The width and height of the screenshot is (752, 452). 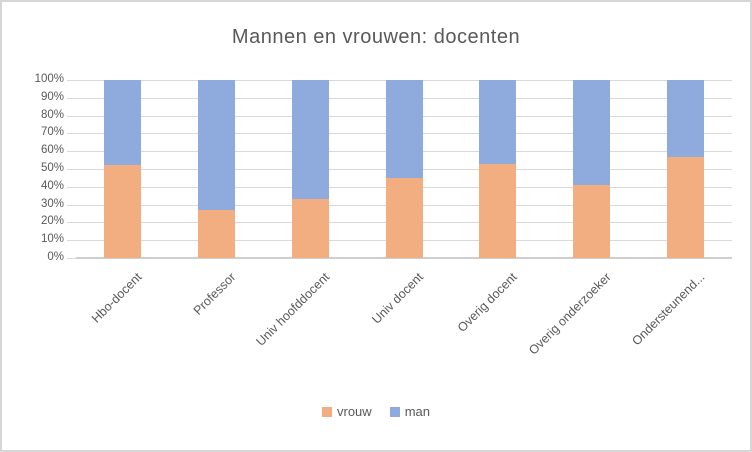 What do you see at coordinates (417, 411) in the screenshot?
I see `legend-label: man` at bounding box center [417, 411].